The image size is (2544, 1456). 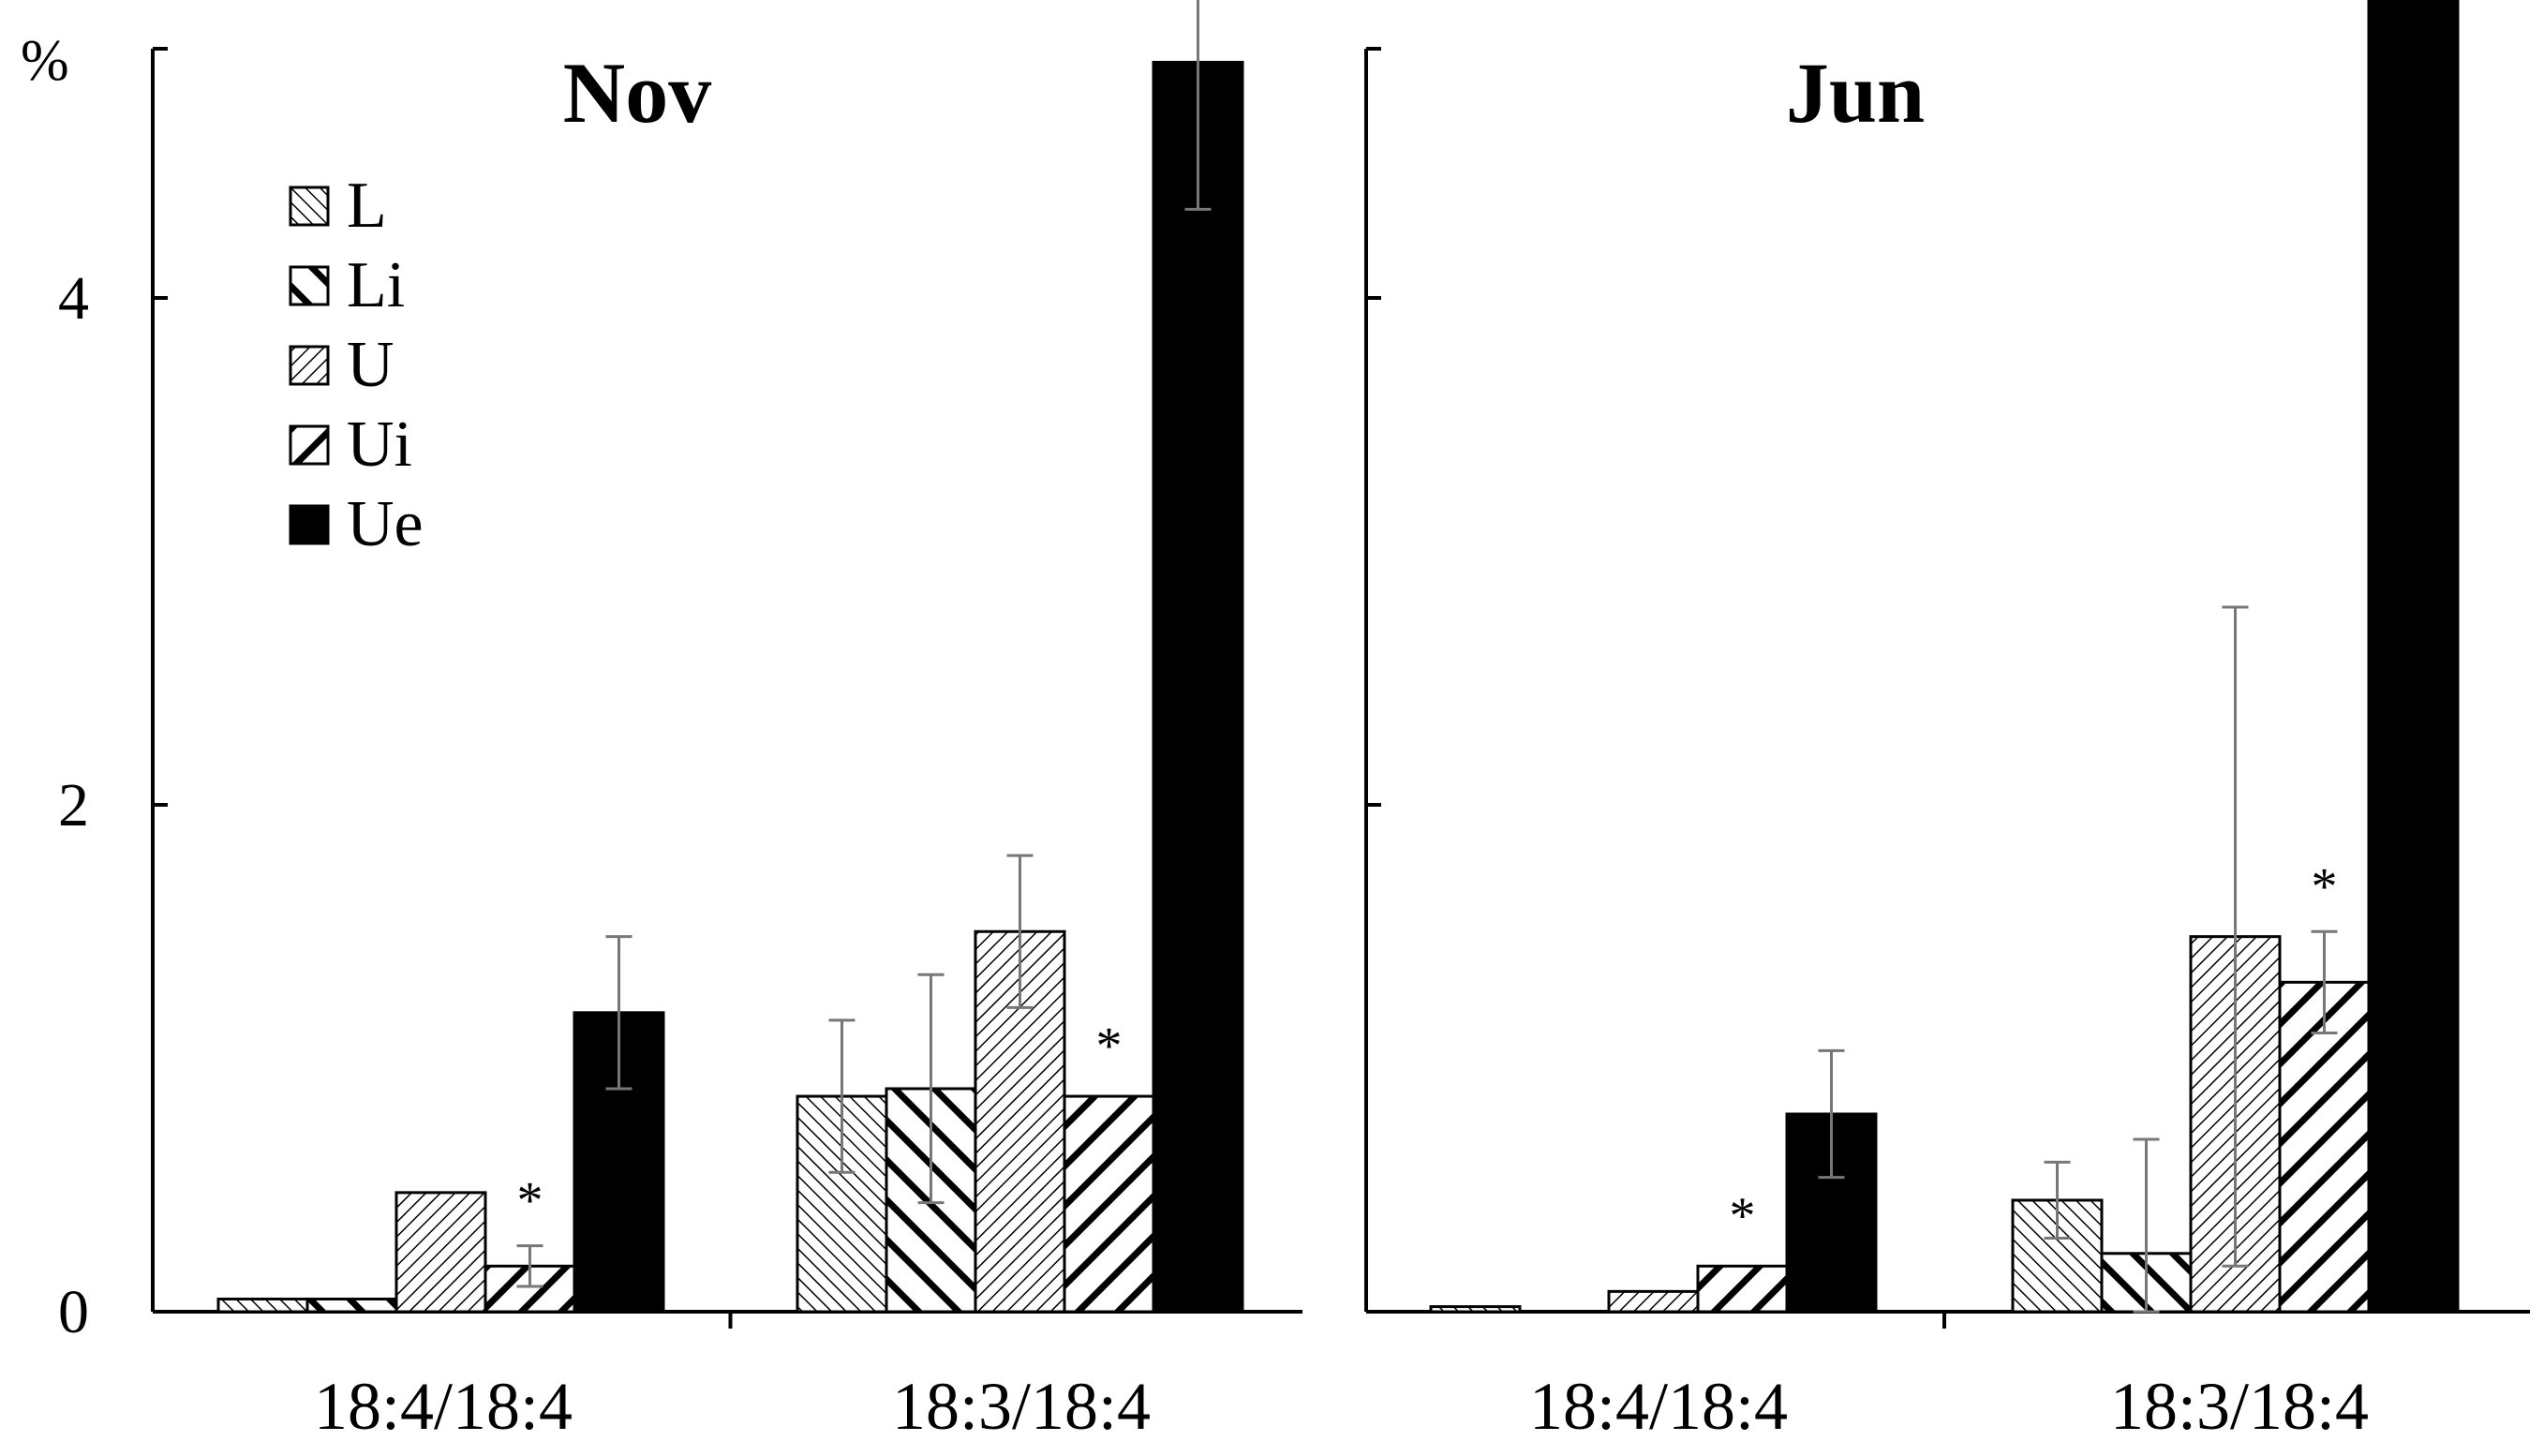 I want to click on legend-label-Ui: Ui, so click(x=379, y=445).